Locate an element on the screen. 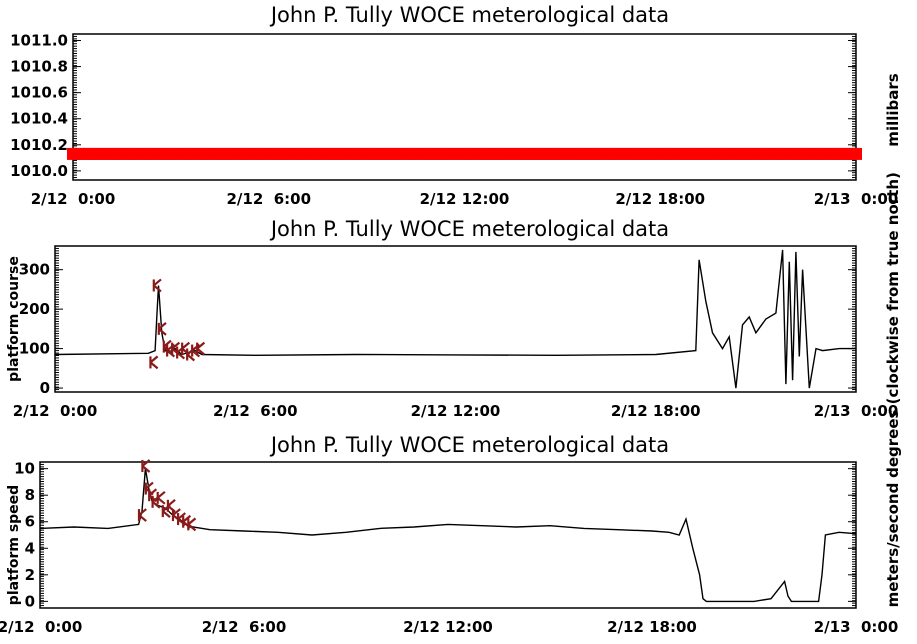 The height and width of the screenshot is (644, 917). course-x-tick-label: 2/12 18:00 is located at coordinates (656, 411).